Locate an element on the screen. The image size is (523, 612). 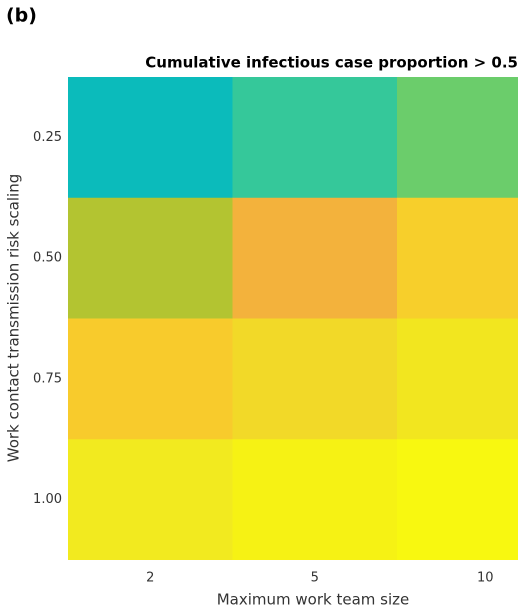
x-tick-label: 10 is located at coordinates (485, 578).